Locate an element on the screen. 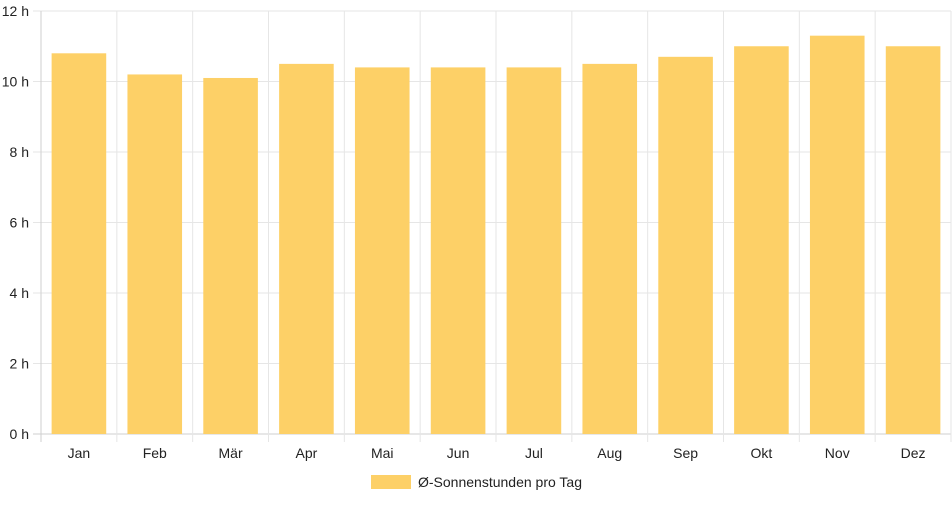 The image size is (952, 505). x-tick-label: Jul is located at coordinates (534, 453).